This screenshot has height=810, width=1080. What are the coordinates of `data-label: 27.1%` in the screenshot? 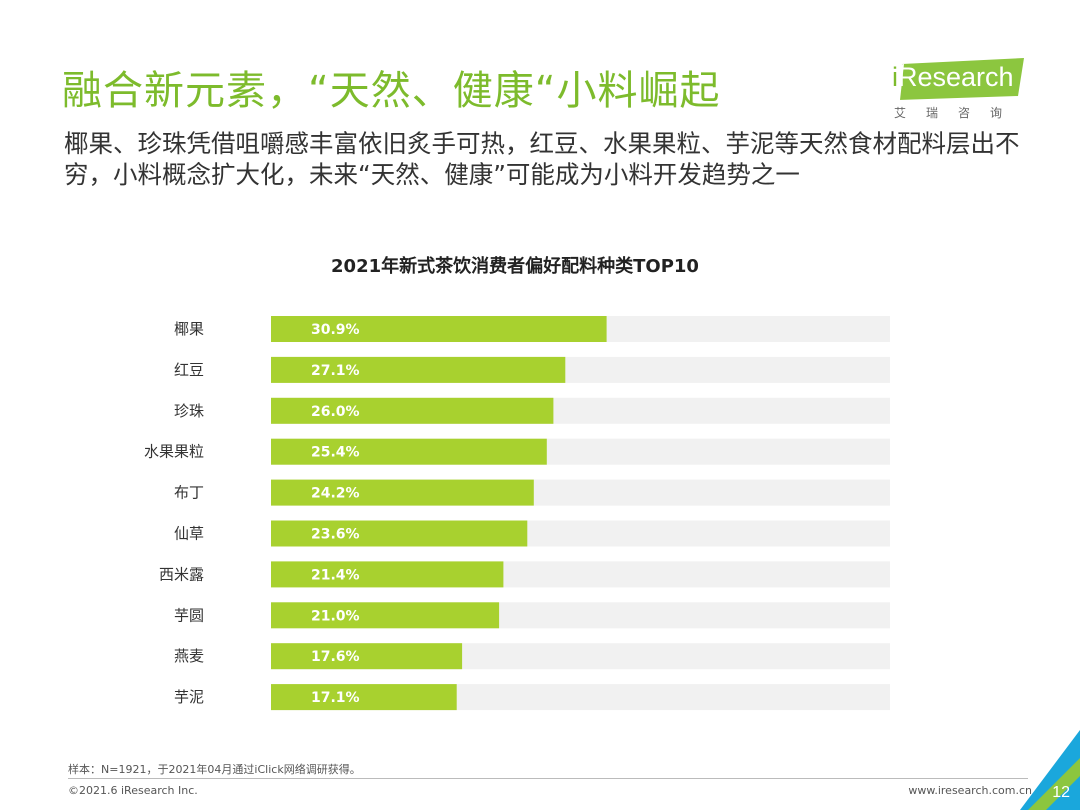 It's located at (335, 371).